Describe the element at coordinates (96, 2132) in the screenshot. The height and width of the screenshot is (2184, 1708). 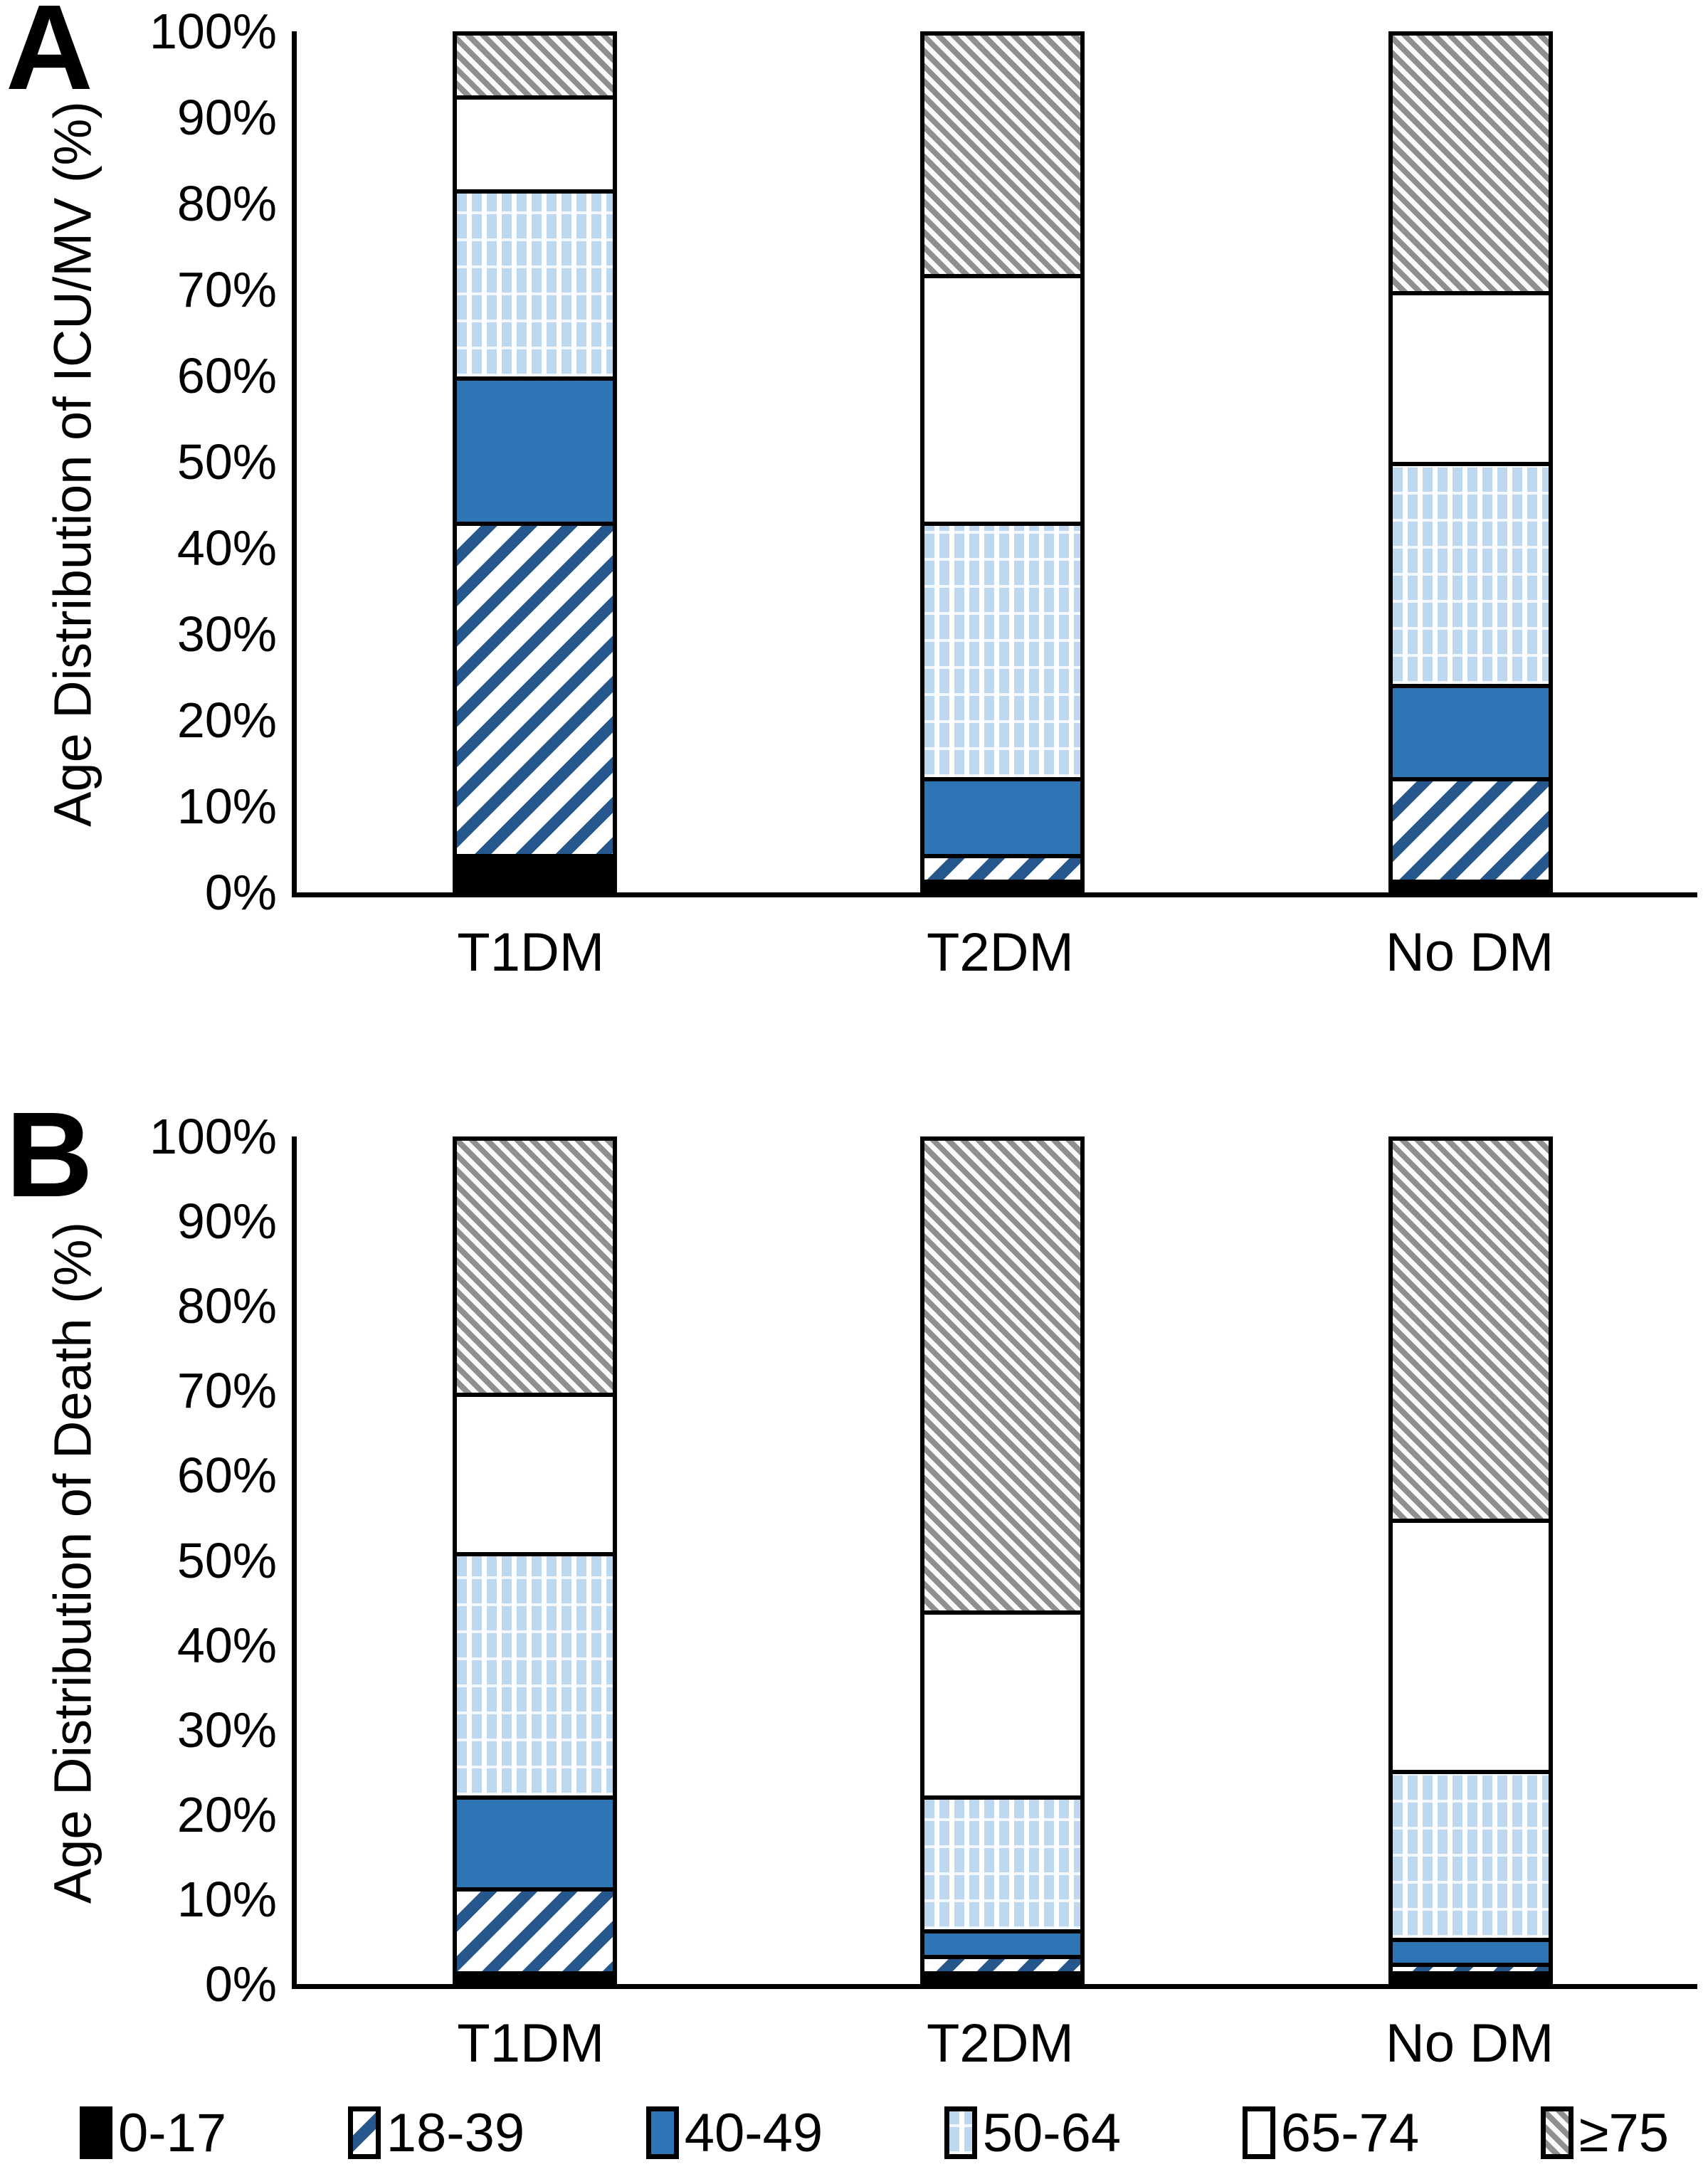
I see `legend-swatch-black-icon` at that location.